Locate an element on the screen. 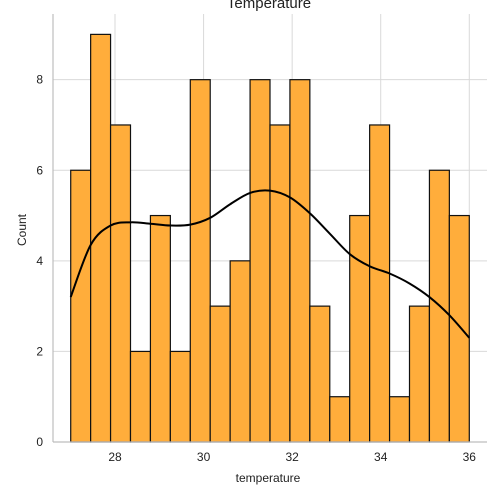 This screenshot has height=500, width=500. y-tick-label-8: 8 is located at coordinates (39, 80).